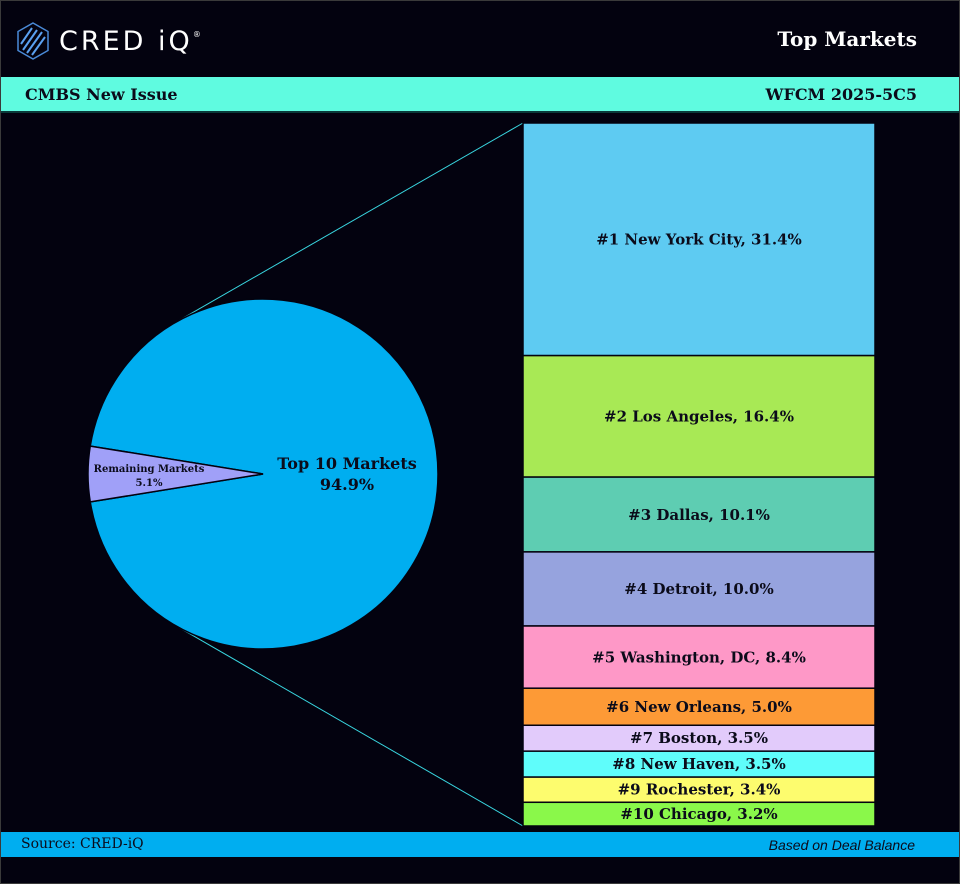 The image size is (960, 884). Describe the element at coordinates (149, 469) in the screenshot. I see `pie-label-remaining-name: Remaining Markets` at that location.